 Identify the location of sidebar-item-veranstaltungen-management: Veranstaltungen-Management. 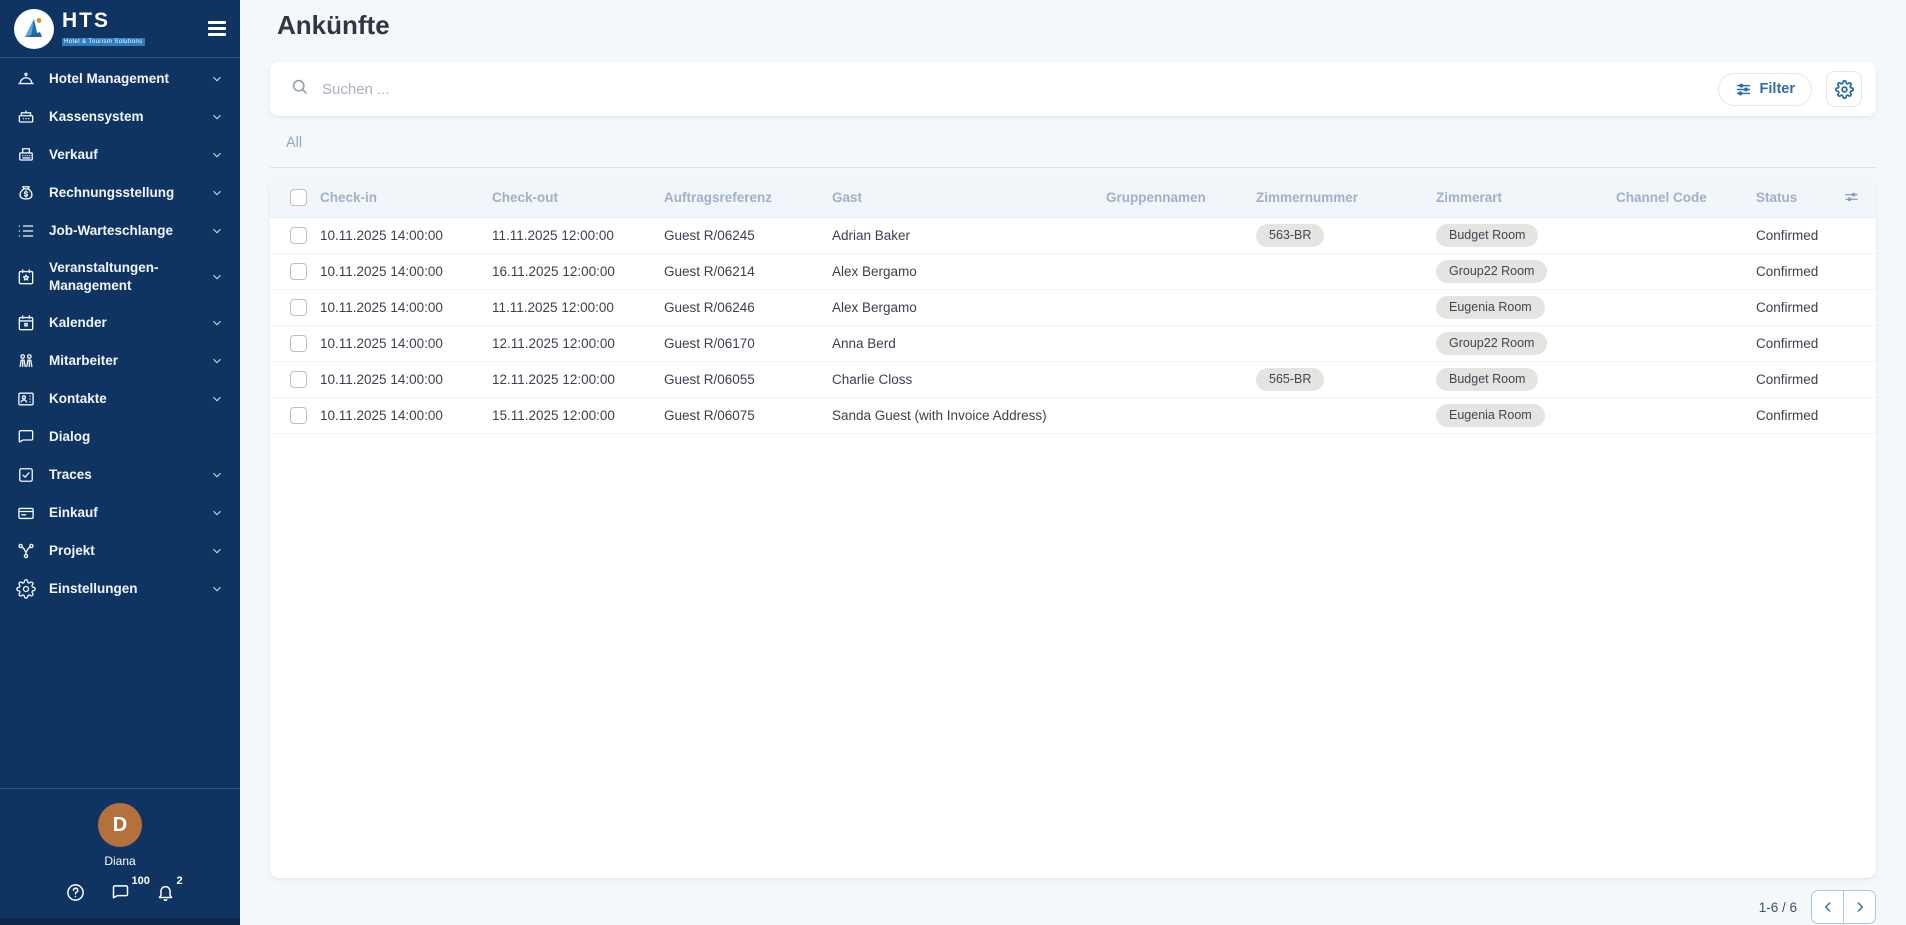
(120, 277).